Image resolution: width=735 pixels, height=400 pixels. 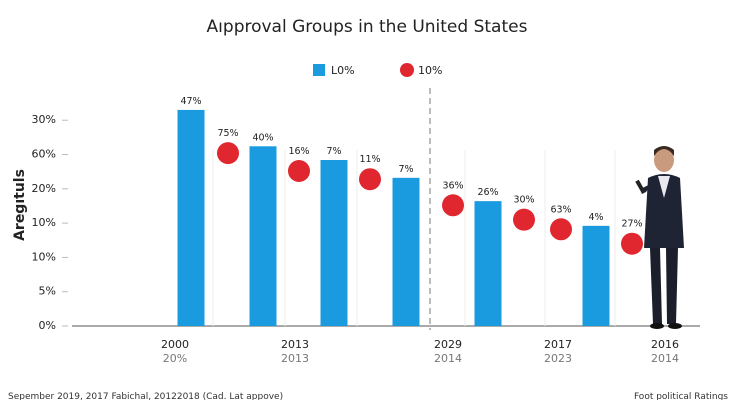 What do you see at coordinates (175, 344) in the screenshot?
I see `x-tick-label: 2000` at bounding box center [175, 344].